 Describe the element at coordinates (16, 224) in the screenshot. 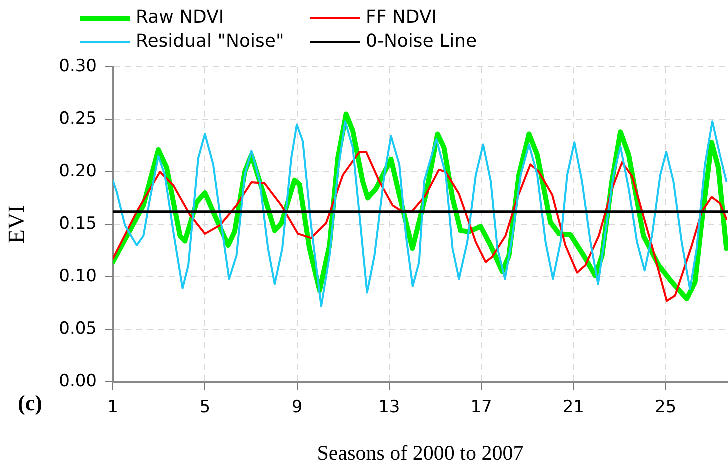

I see `y-axis-title: EVI` at that location.